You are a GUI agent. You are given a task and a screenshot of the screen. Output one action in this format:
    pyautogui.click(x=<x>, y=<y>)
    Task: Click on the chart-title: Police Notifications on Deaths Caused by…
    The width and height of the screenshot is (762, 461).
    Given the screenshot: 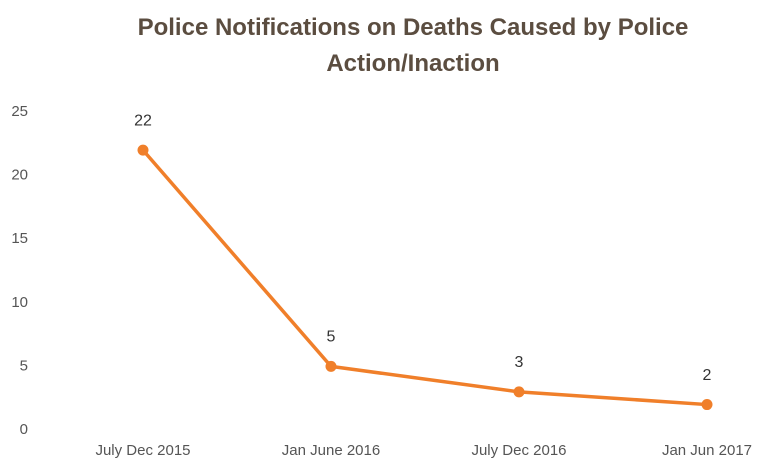 What is the action you would take?
    pyautogui.click(x=413, y=45)
    